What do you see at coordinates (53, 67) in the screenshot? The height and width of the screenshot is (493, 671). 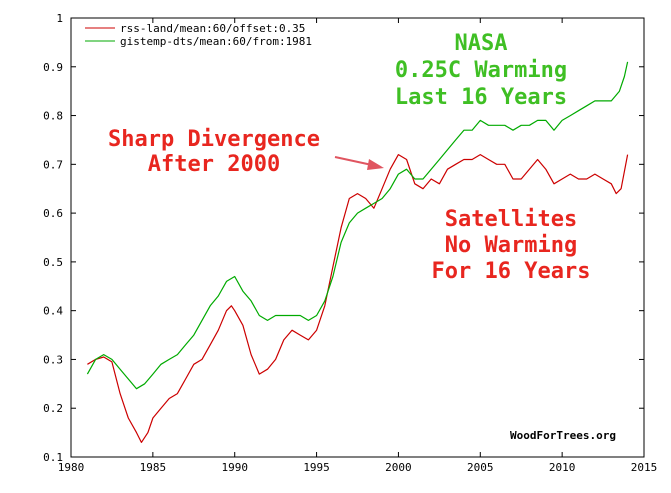 I see `y-tick-label: 0.9` at bounding box center [53, 67].